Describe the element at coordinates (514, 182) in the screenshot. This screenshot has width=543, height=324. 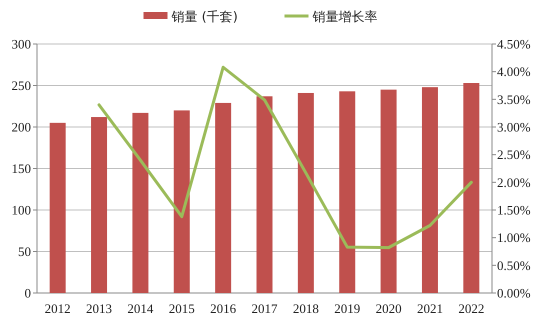
I see `y2-tick-label: 2.00%` at that location.